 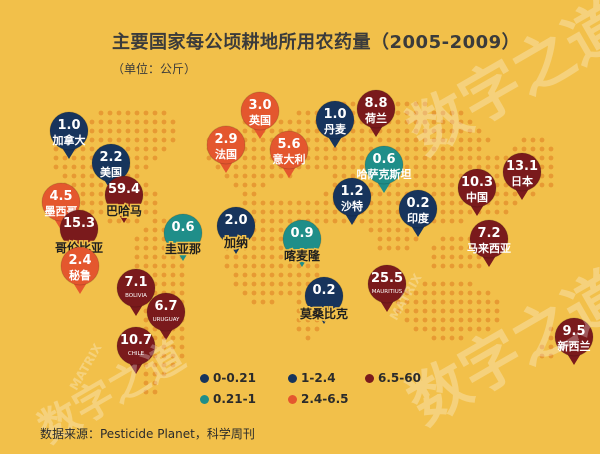 What do you see at coordinates (335, 120) in the screenshot?
I see `pin-marker` at bounding box center [335, 120].